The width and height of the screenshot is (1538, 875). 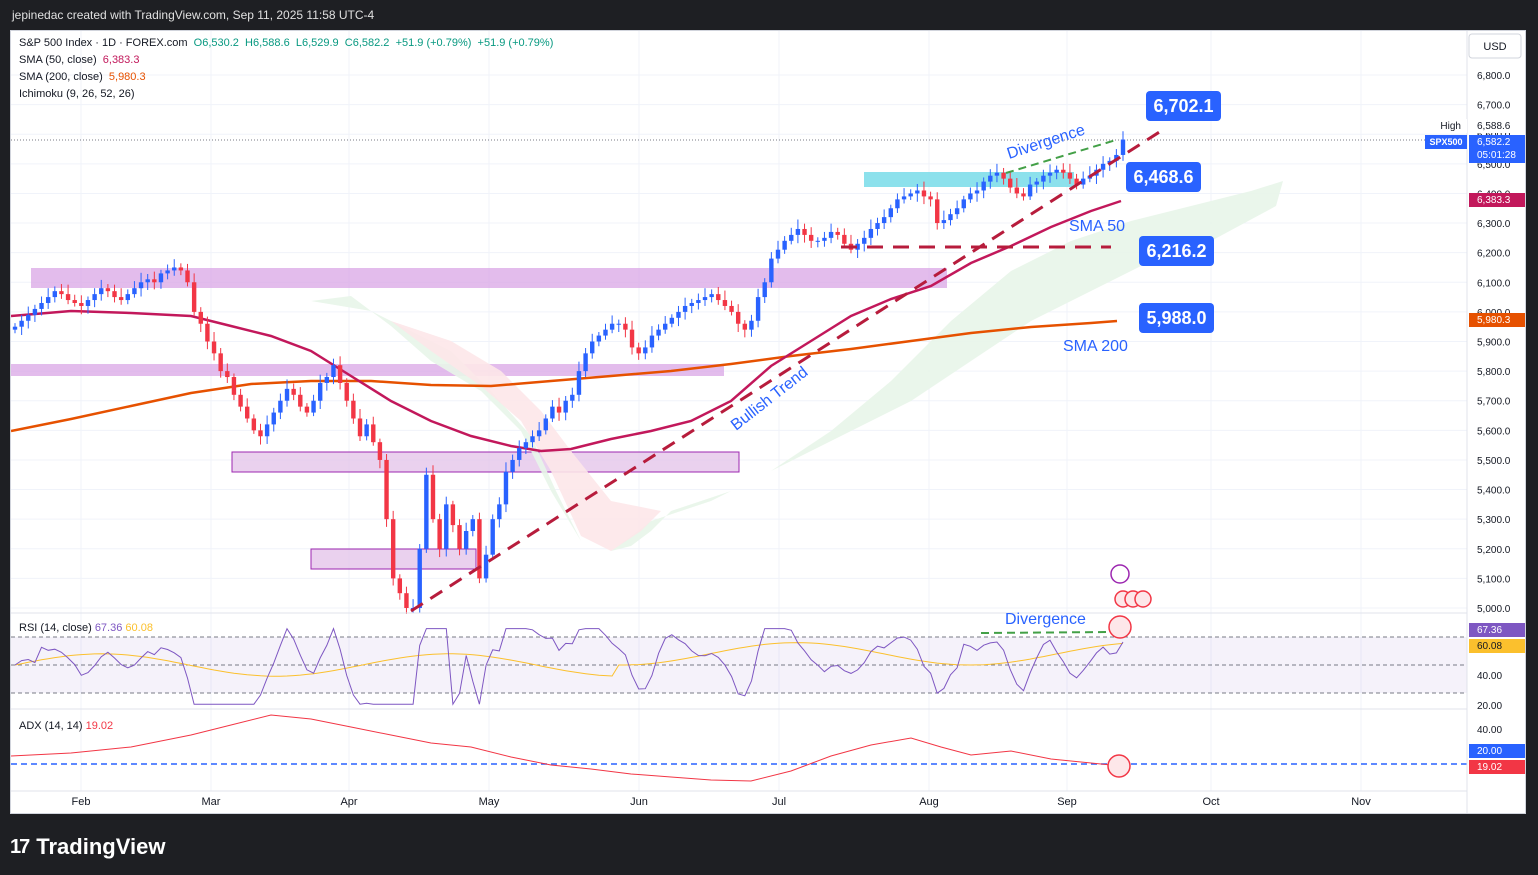 I want to click on currency-button, so click(x=1495, y=46).